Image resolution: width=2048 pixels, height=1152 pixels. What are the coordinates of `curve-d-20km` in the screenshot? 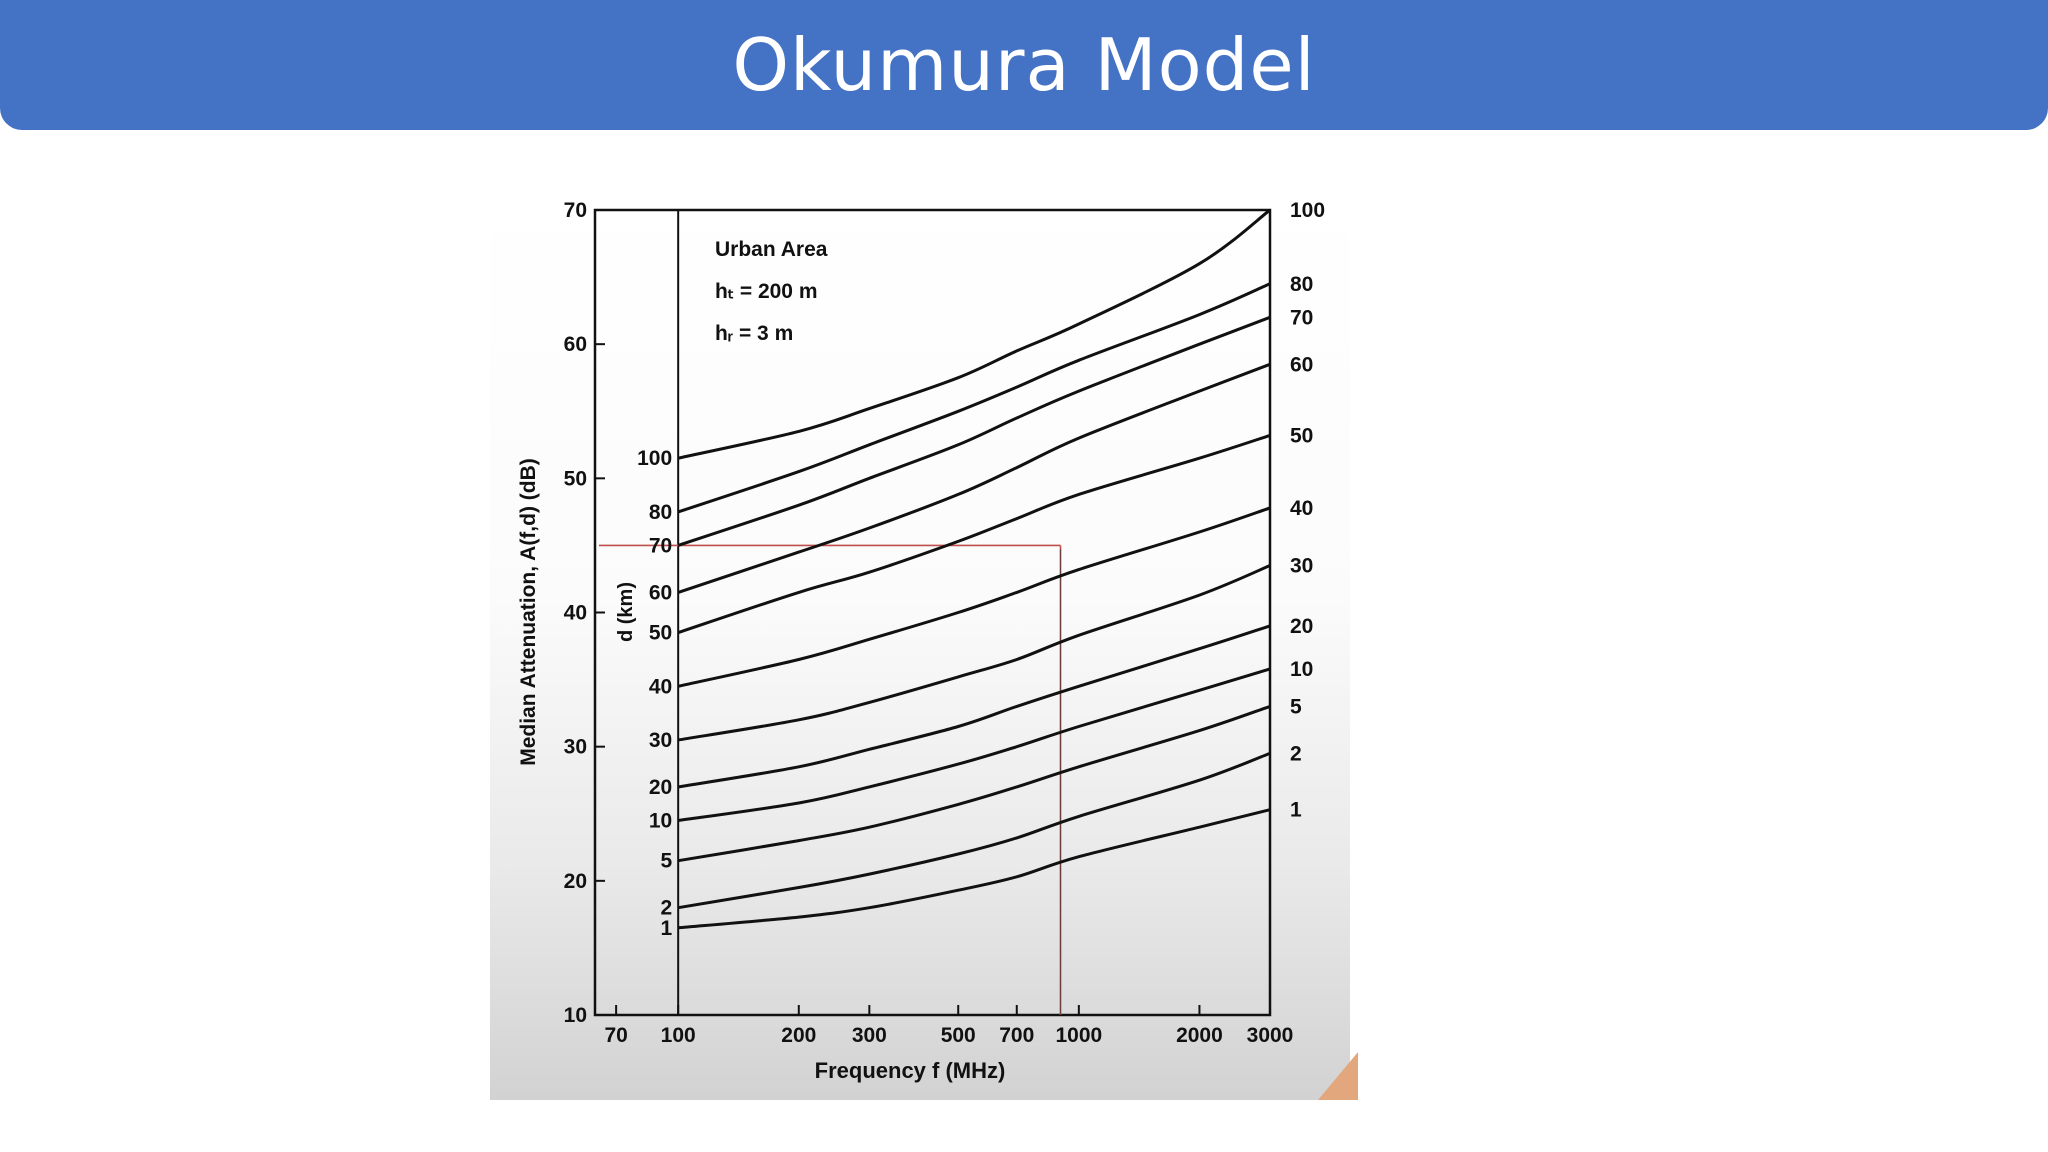 It's located at (974, 706).